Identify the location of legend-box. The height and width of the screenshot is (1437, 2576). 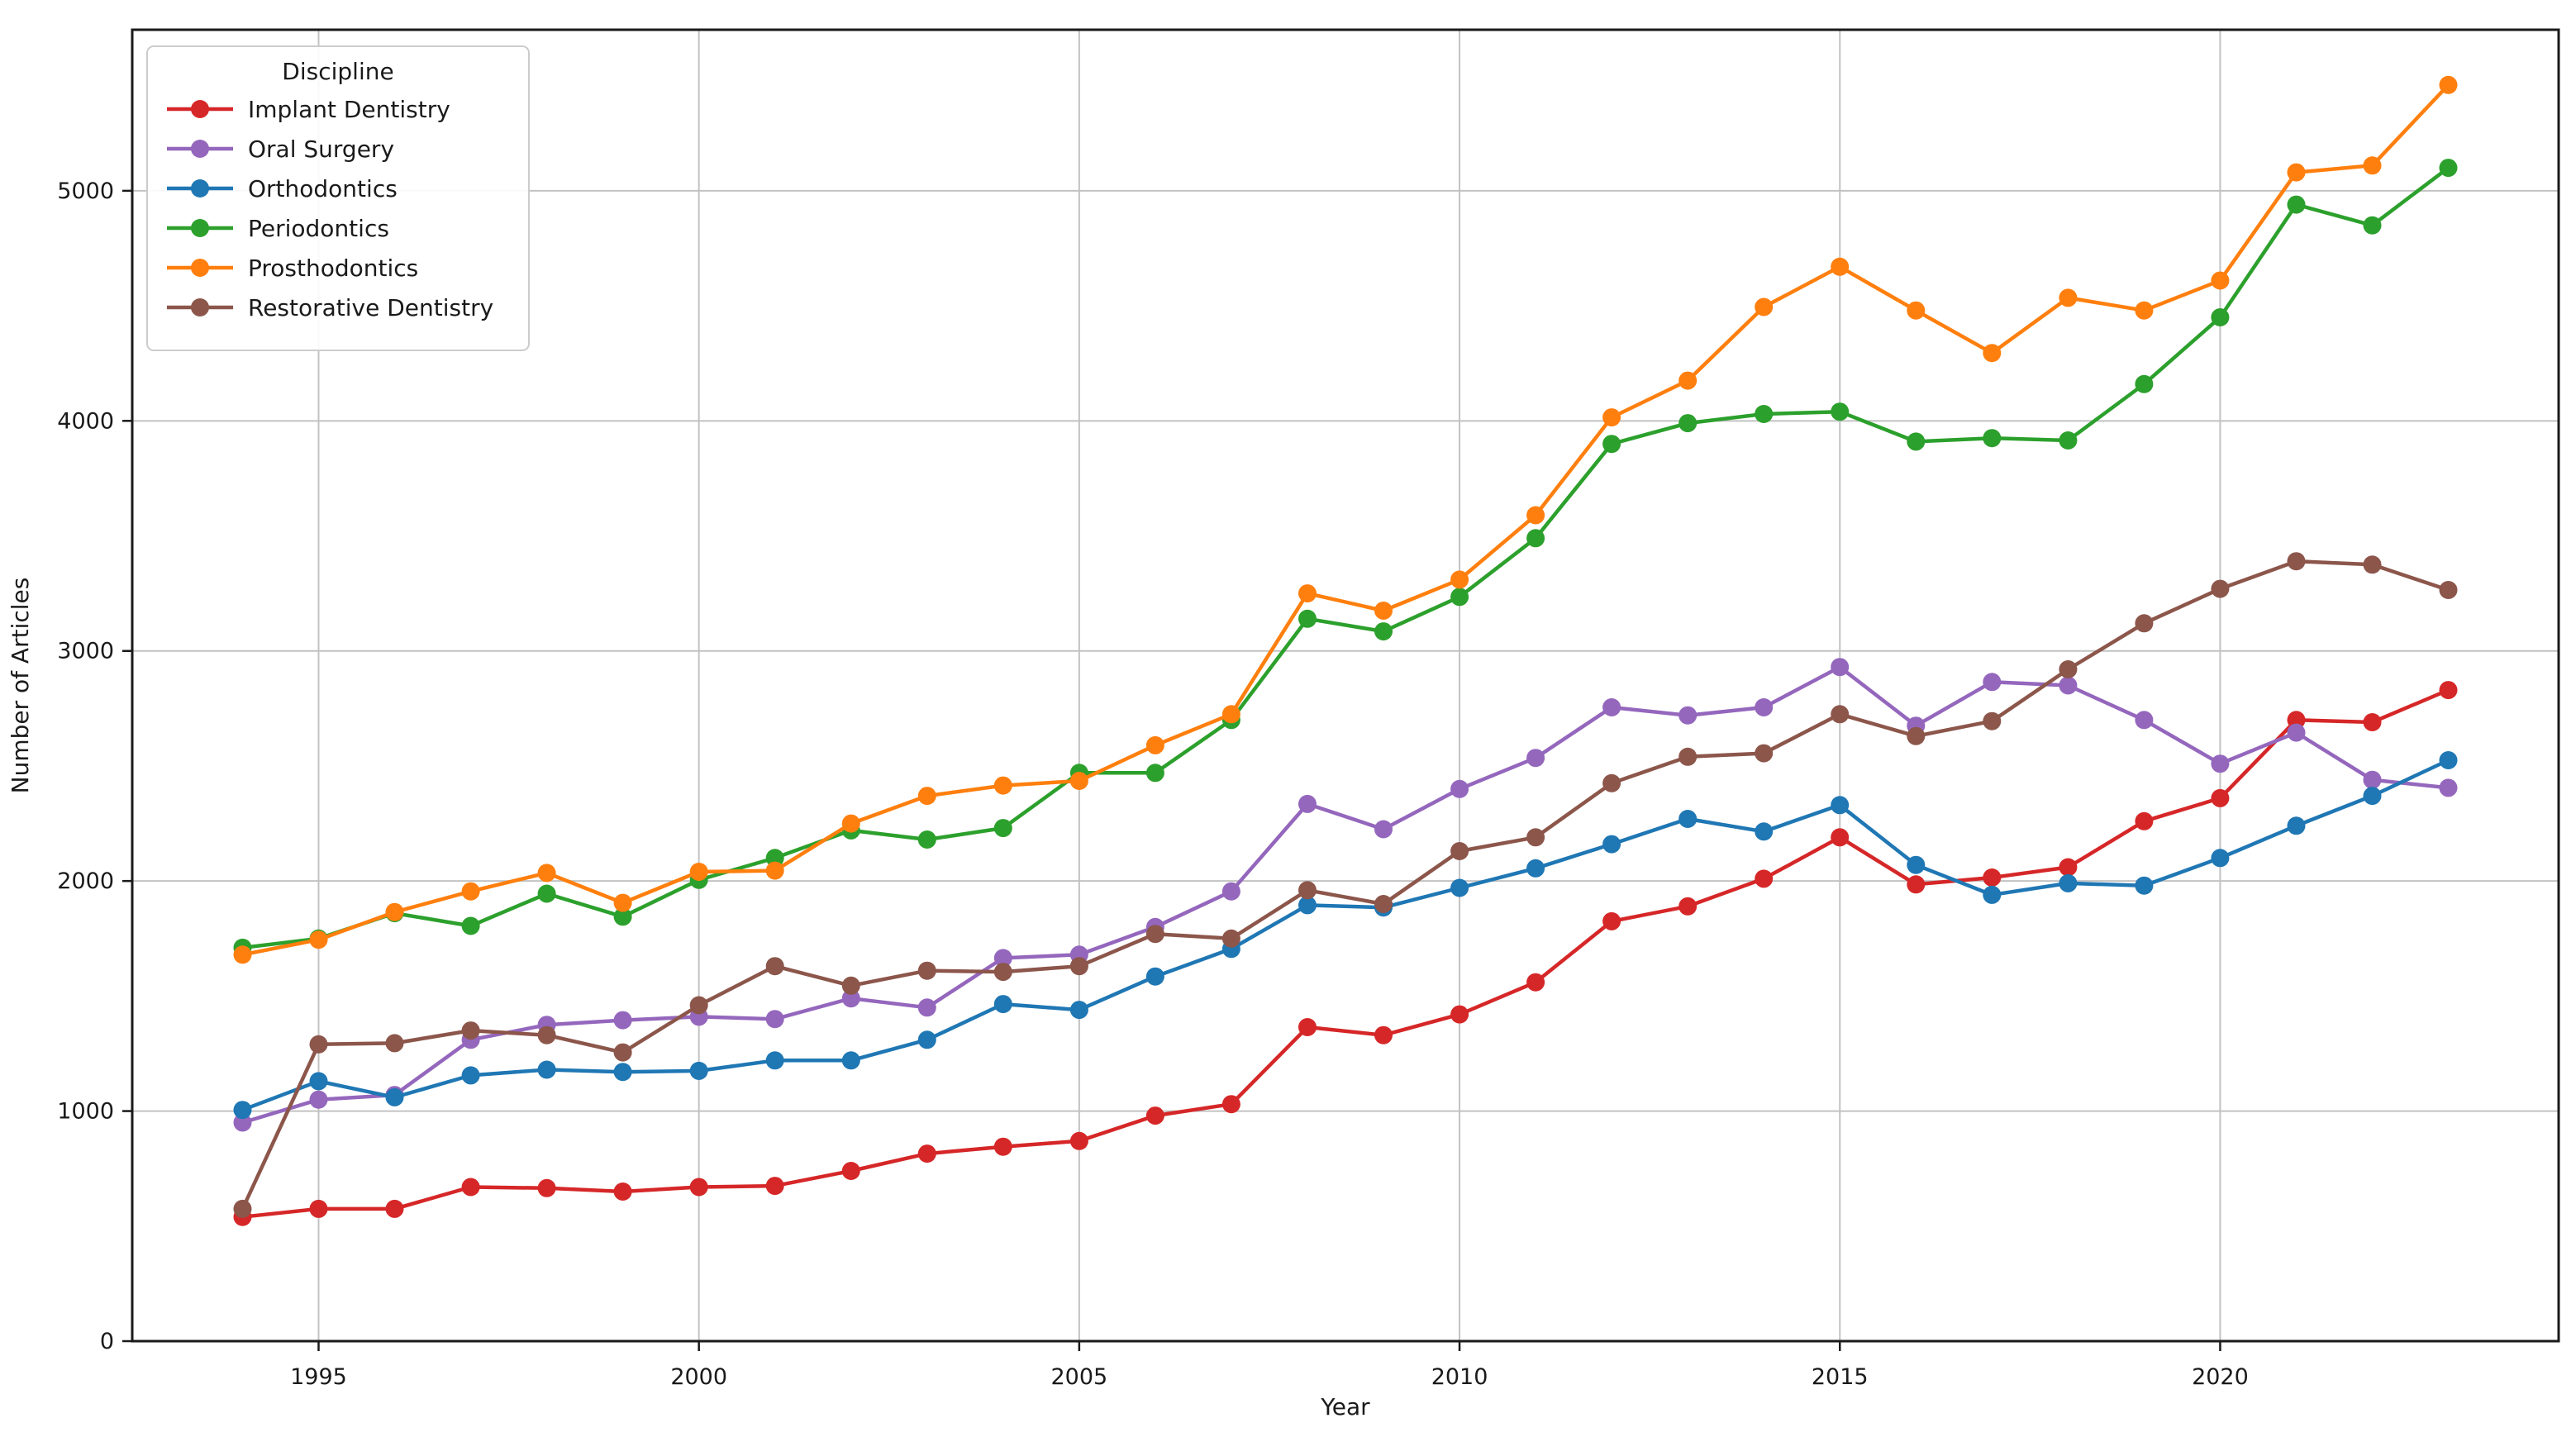
(338, 198).